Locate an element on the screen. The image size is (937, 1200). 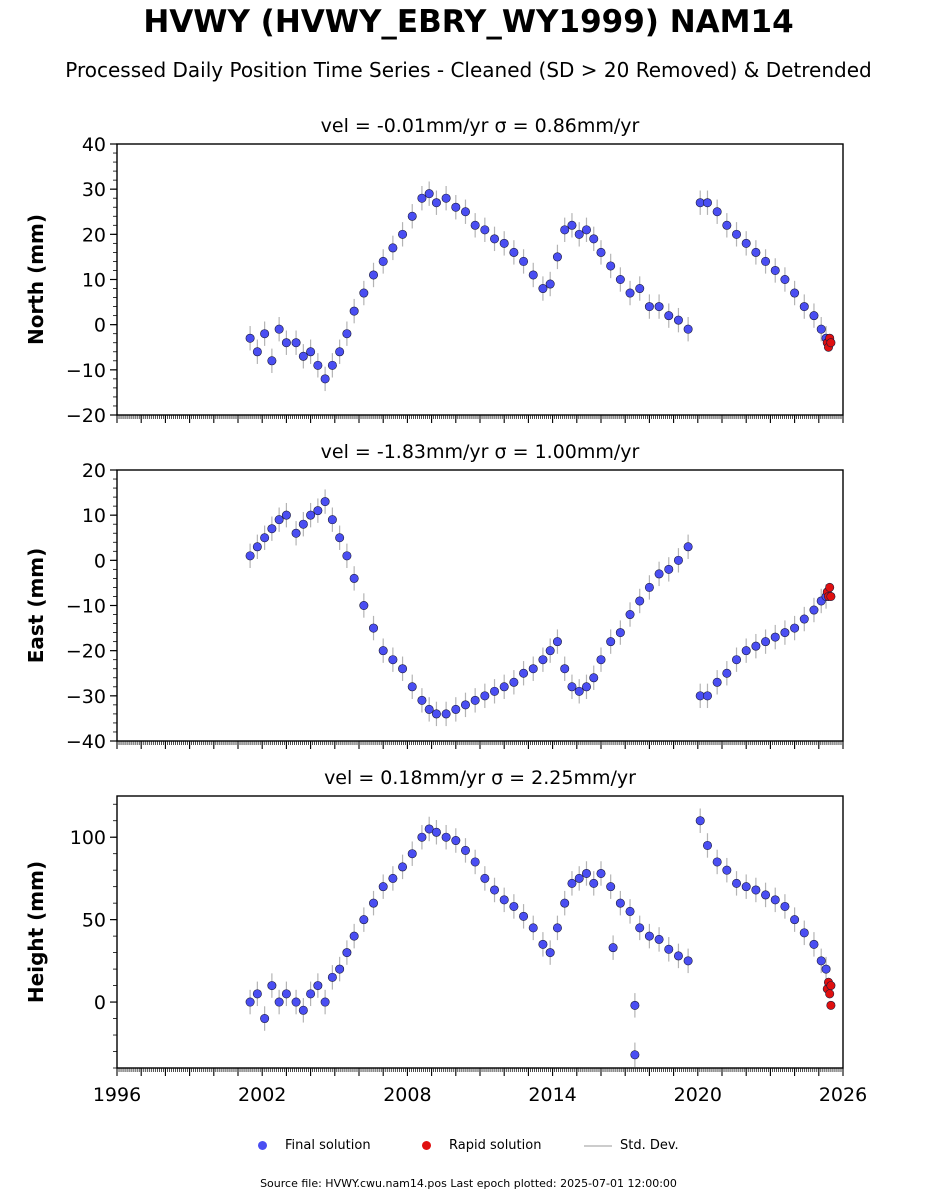
y-tick-label: 50 is located at coordinates (94, 921).